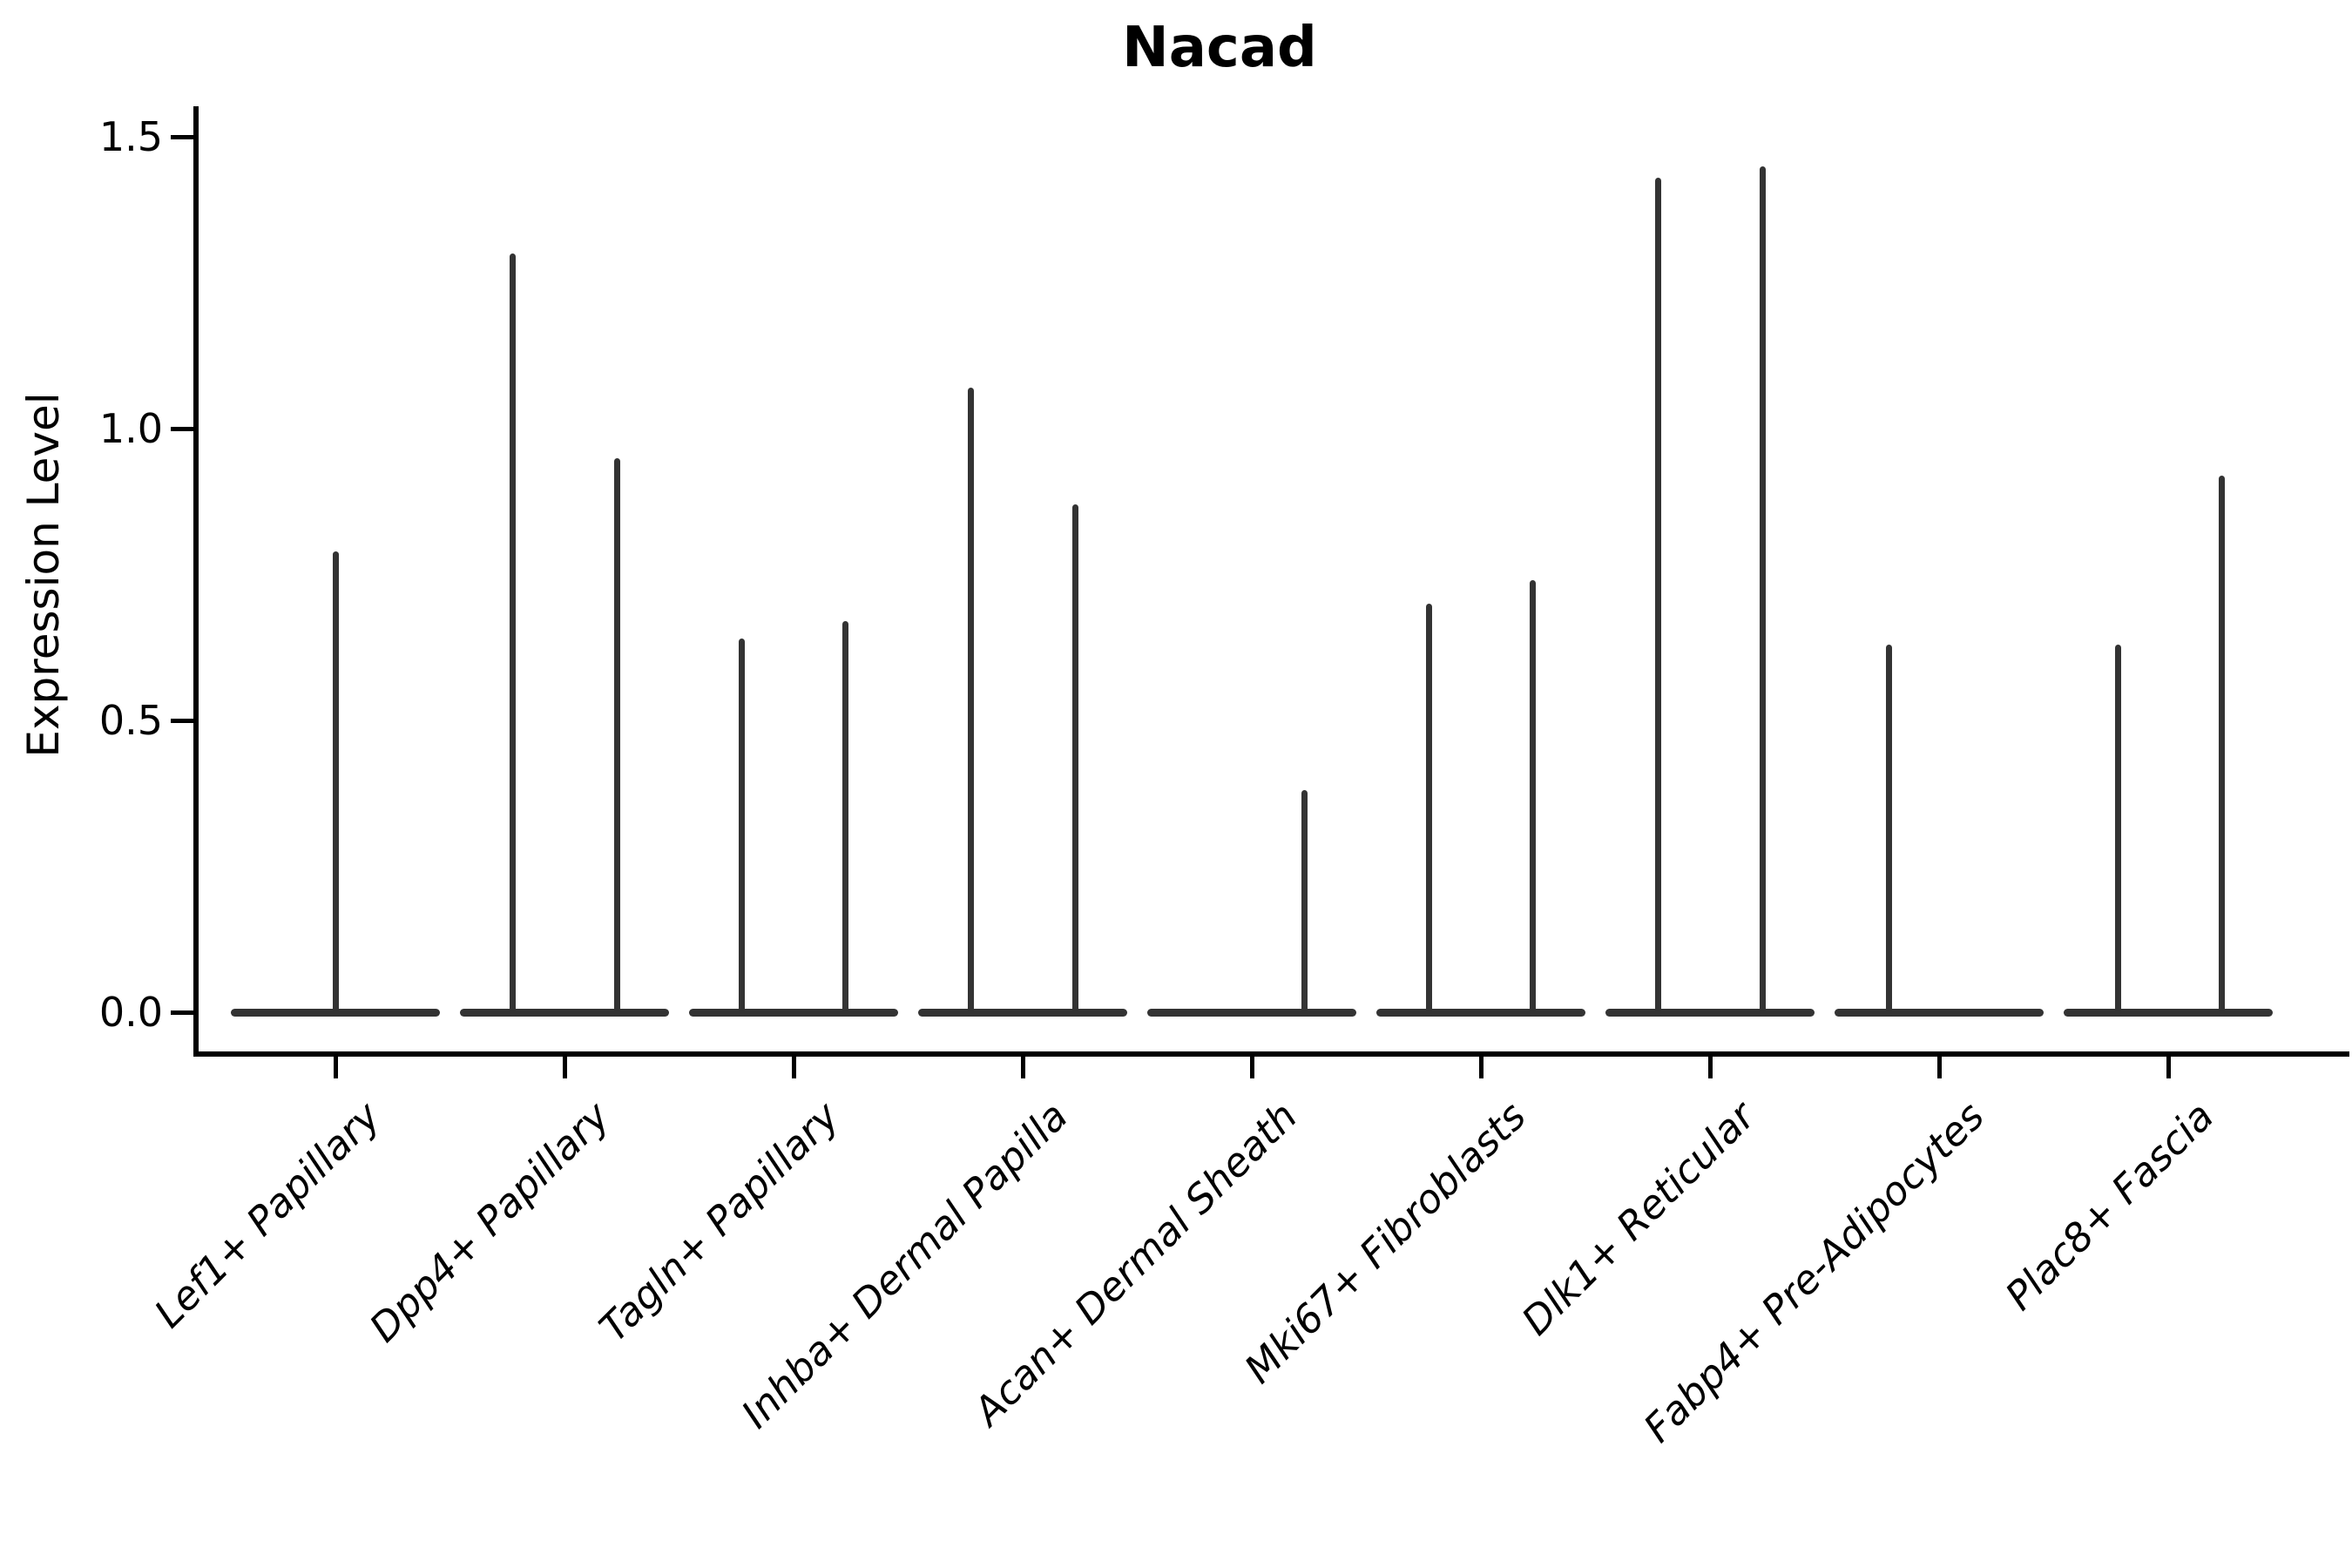  Describe the element at coordinates (130, 721) in the screenshot. I see `y-tick-label: 0.5` at that location.